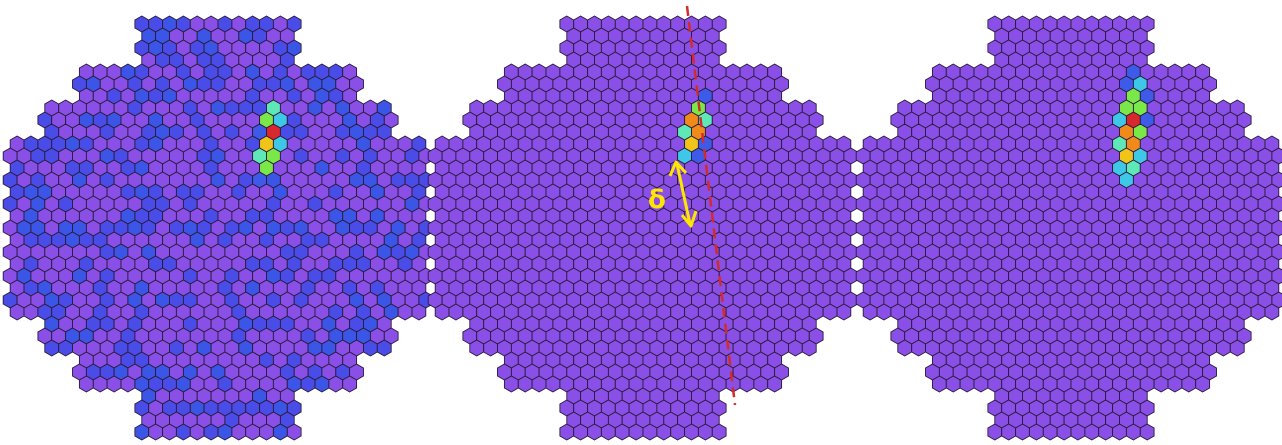  I want to click on annotation-overlay: δ, so click(692, 205).